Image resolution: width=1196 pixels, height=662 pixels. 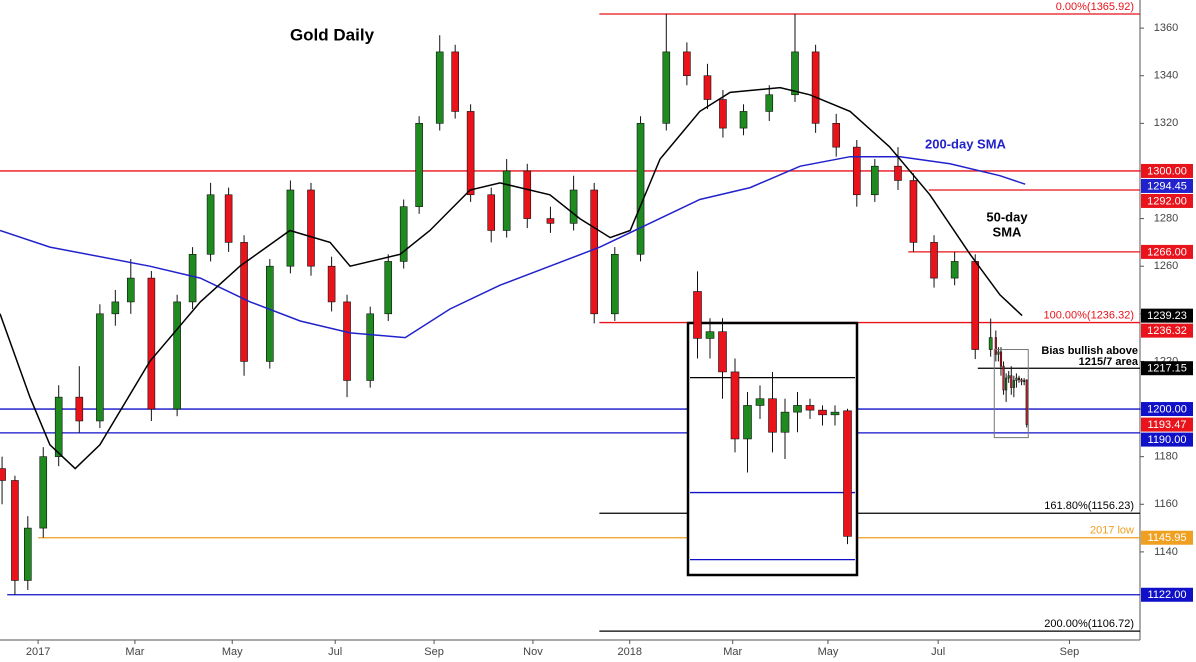 I want to click on x-tick-label: Nov, so click(x=533, y=652).